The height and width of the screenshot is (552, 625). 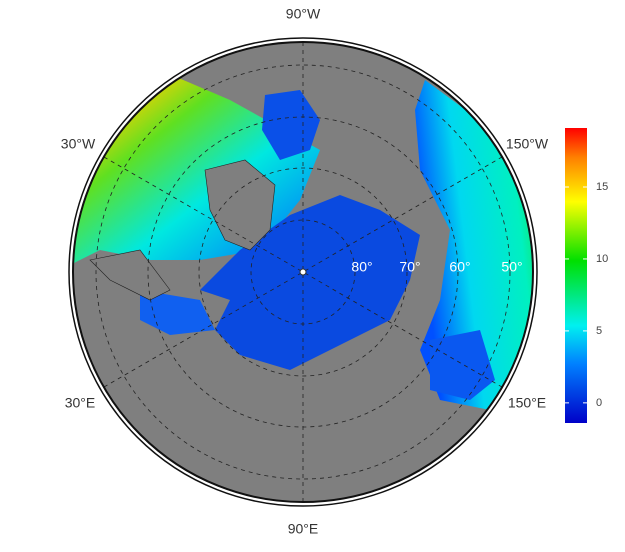 I want to click on greenland, so click(x=240, y=205).